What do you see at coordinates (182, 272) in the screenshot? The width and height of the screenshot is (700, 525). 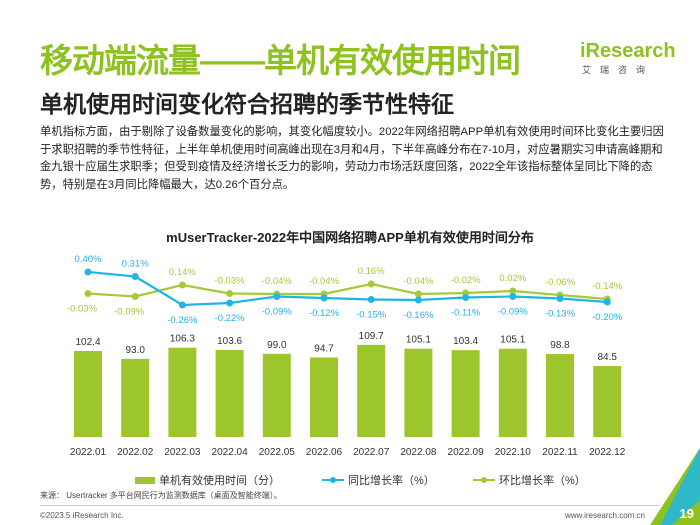 I see `mom-label: 0.14%` at bounding box center [182, 272].